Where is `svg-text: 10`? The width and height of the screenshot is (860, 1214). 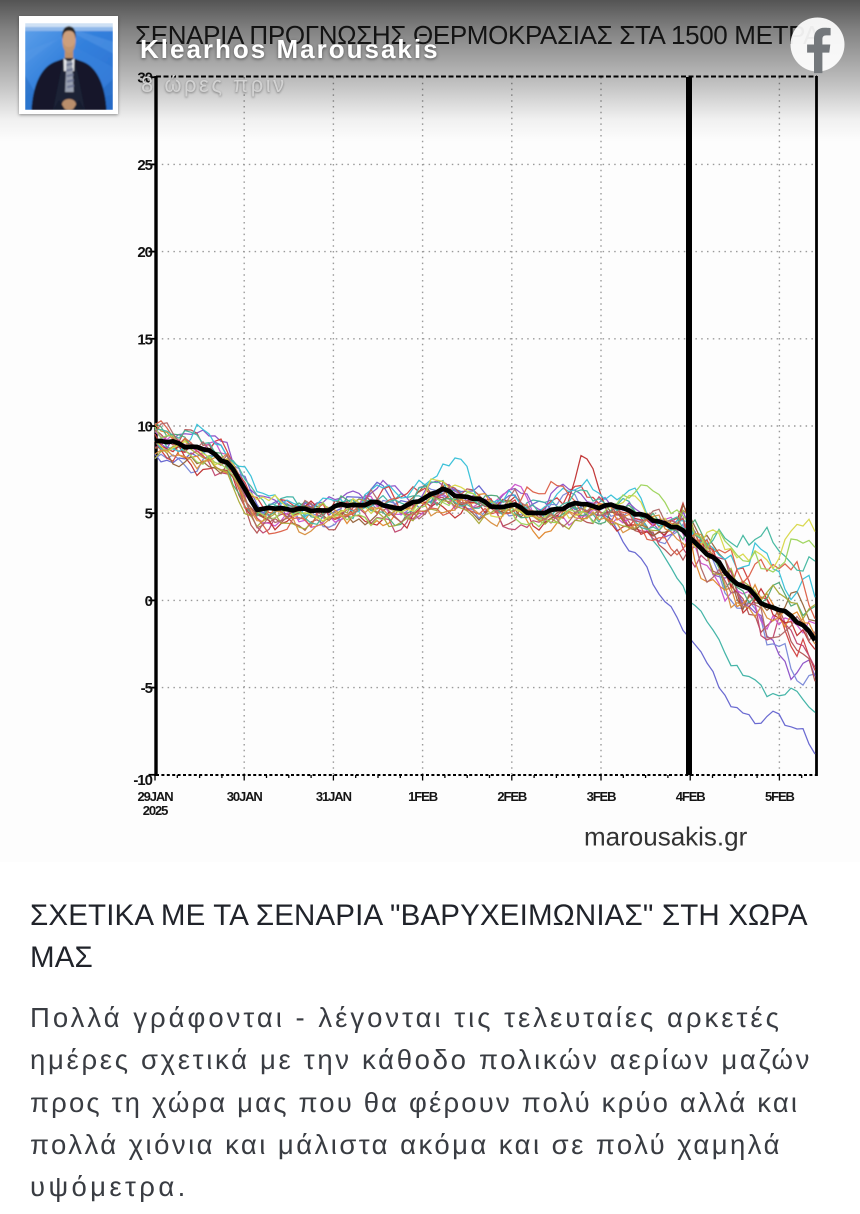
svg-text: 10 is located at coordinates (144, 427).